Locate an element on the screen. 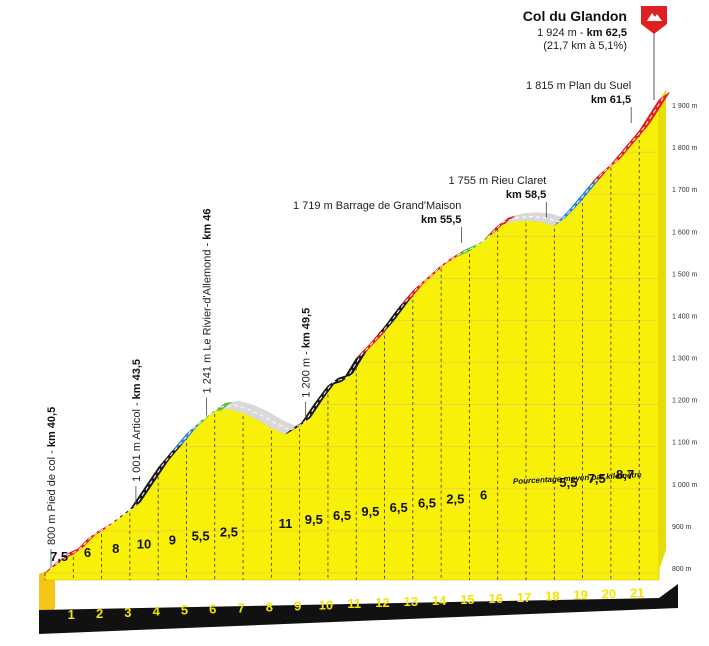 This screenshot has width=709, height=646. summit-km: km 62,5 is located at coordinates (607, 33).